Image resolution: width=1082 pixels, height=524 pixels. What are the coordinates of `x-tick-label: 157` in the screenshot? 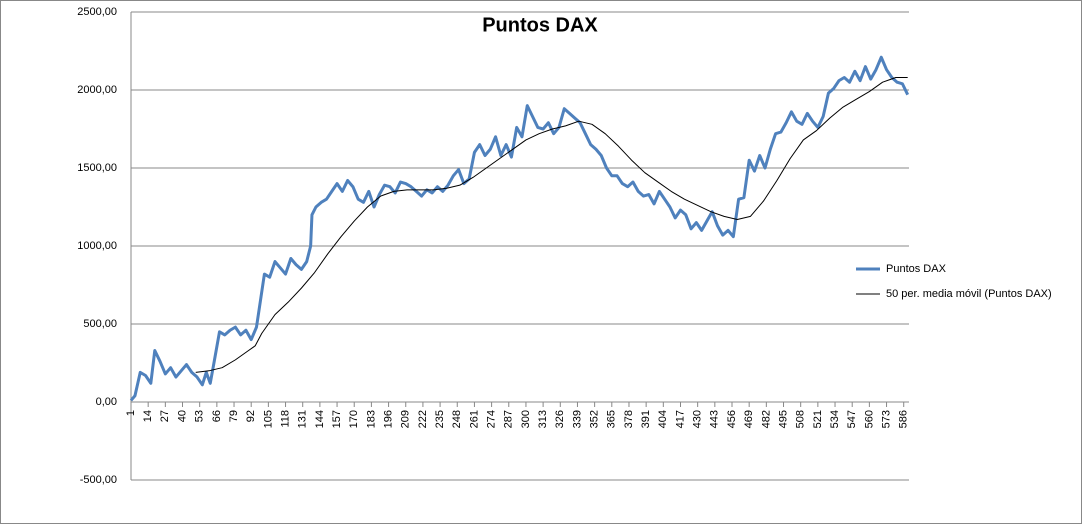 It's located at (337, 419).